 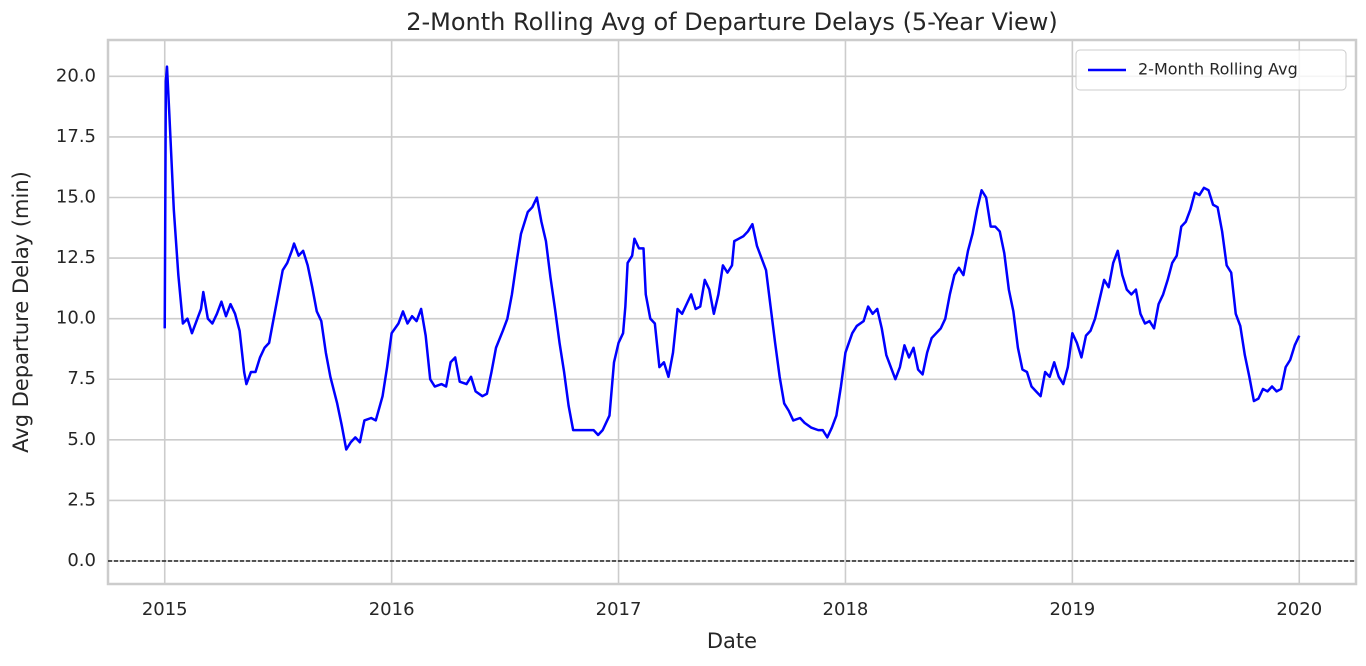 I want to click on x-tick-label: 2016, so click(x=392, y=609).